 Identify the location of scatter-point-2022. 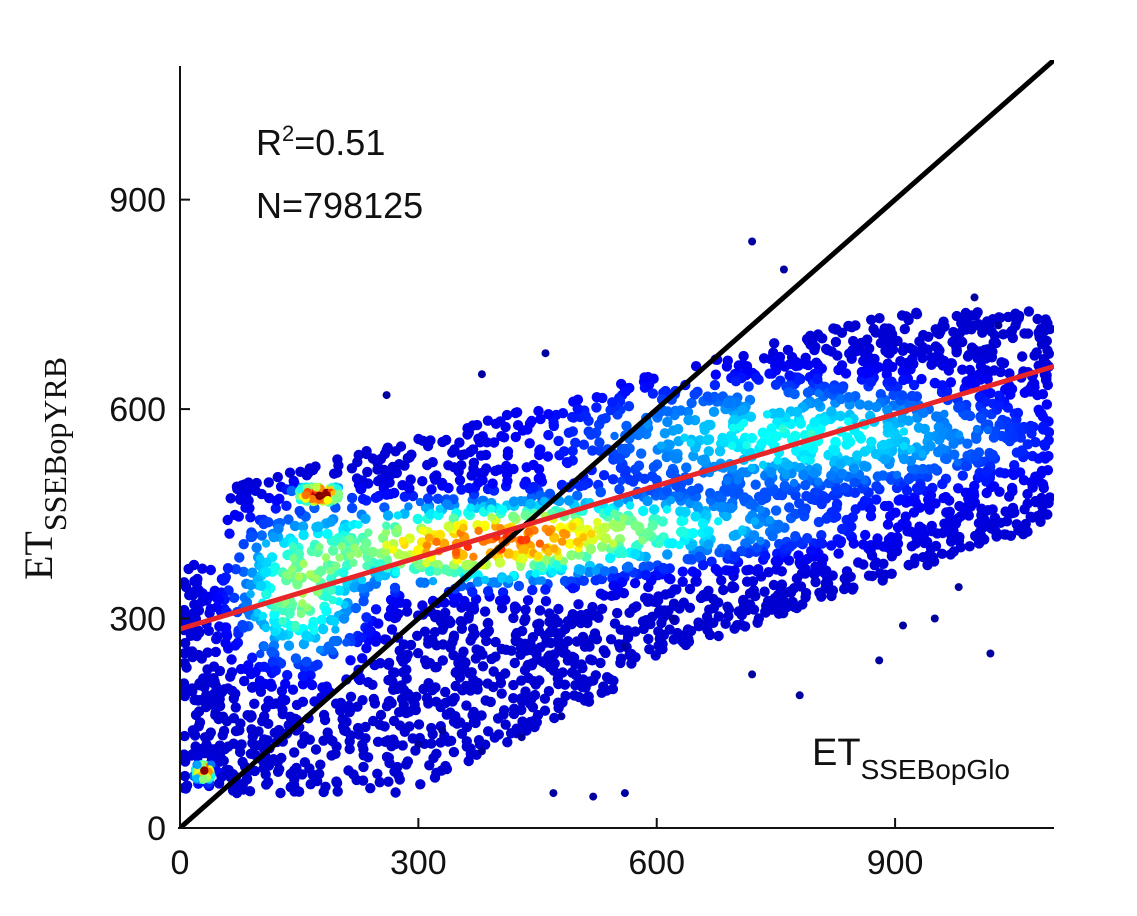
(229, 533).